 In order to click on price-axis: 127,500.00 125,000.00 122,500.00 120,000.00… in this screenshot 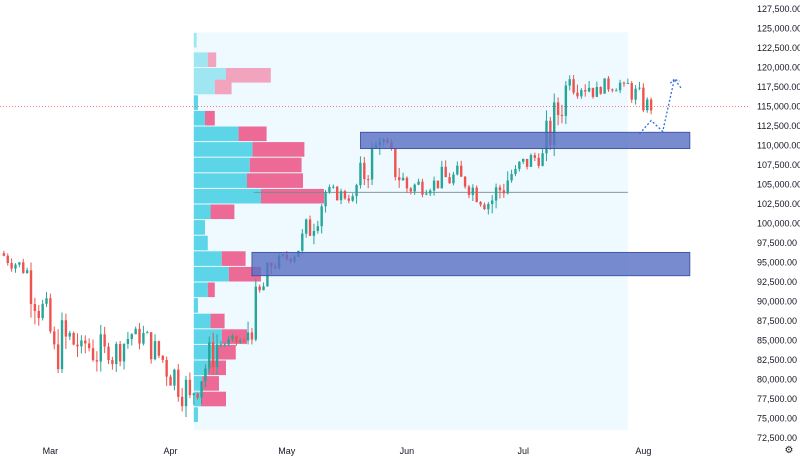, I will do `click(778, 223)`.